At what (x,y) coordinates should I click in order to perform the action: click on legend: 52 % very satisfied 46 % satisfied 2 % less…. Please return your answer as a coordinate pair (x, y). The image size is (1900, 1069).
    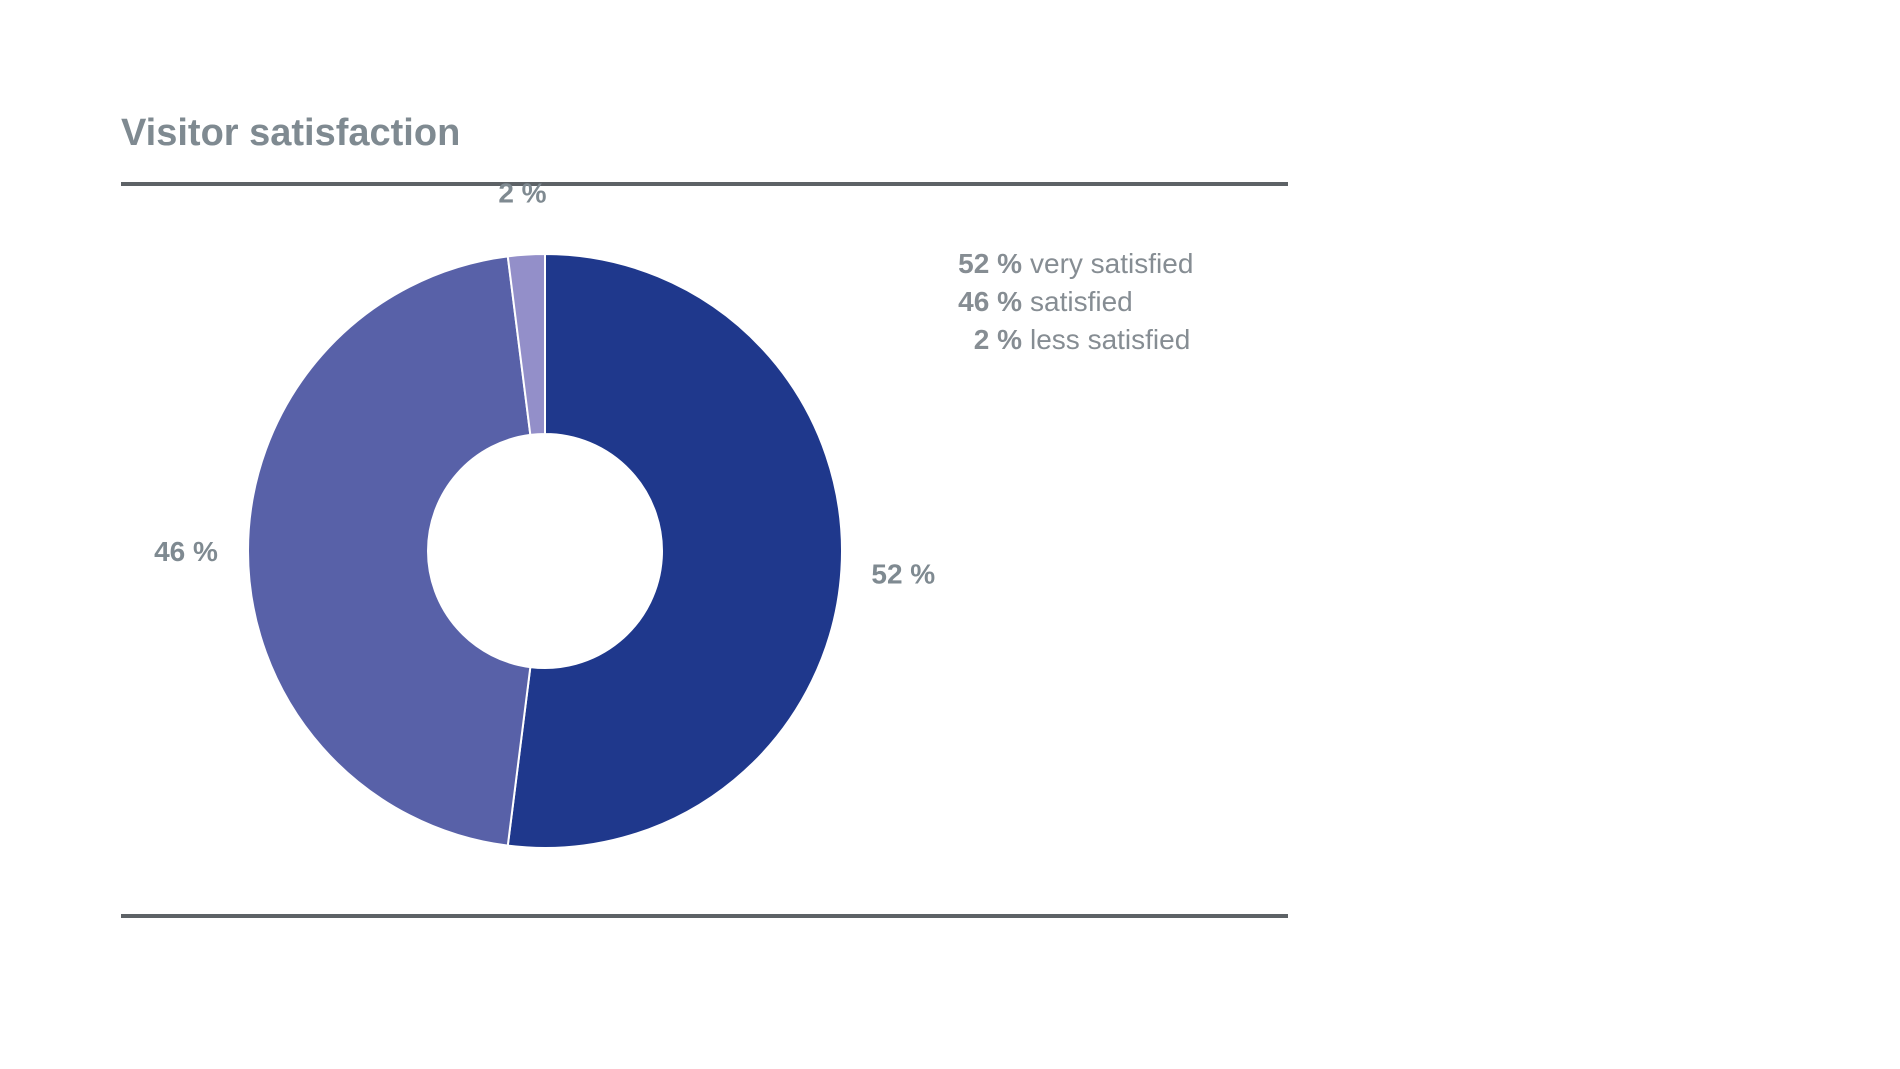
    Looking at the image, I should click on (1066, 302).